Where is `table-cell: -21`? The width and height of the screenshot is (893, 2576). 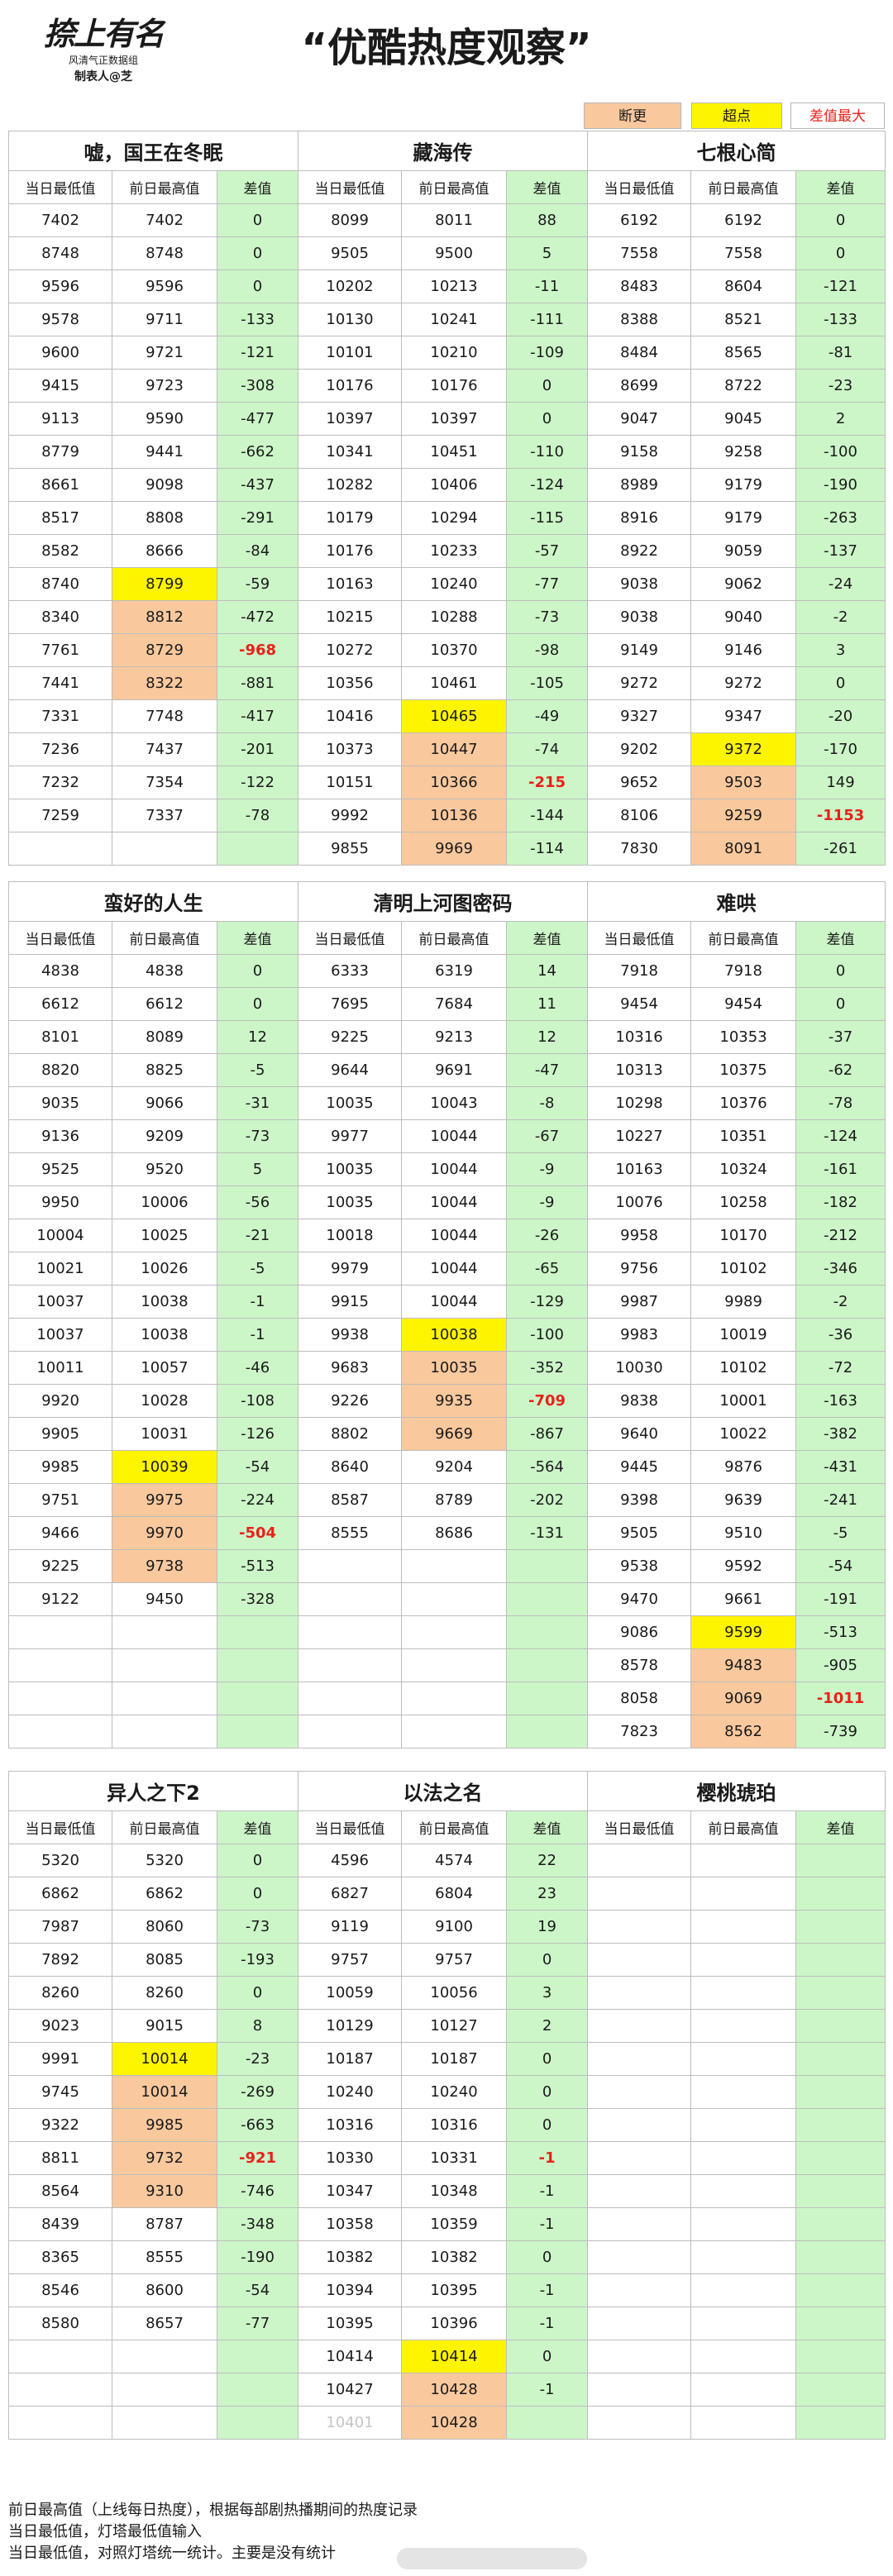
table-cell: -21 is located at coordinates (257, 1235).